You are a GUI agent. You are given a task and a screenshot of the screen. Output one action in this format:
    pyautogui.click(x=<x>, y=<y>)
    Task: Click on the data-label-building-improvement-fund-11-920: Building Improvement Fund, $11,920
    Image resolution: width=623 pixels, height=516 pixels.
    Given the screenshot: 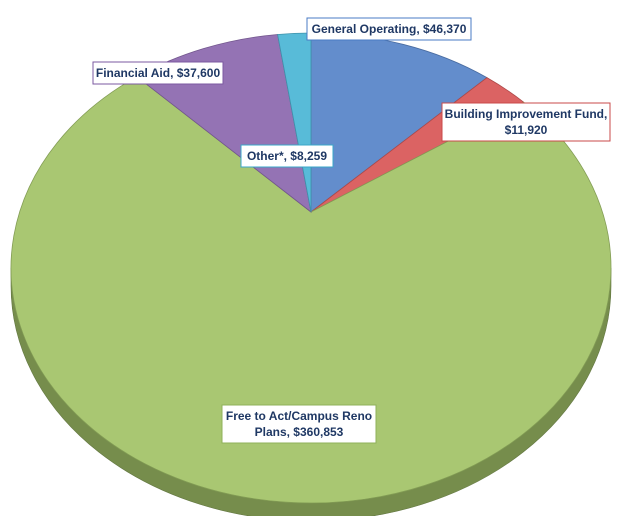 What is the action you would take?
    pyautogui.click(x=526, y=122)
    